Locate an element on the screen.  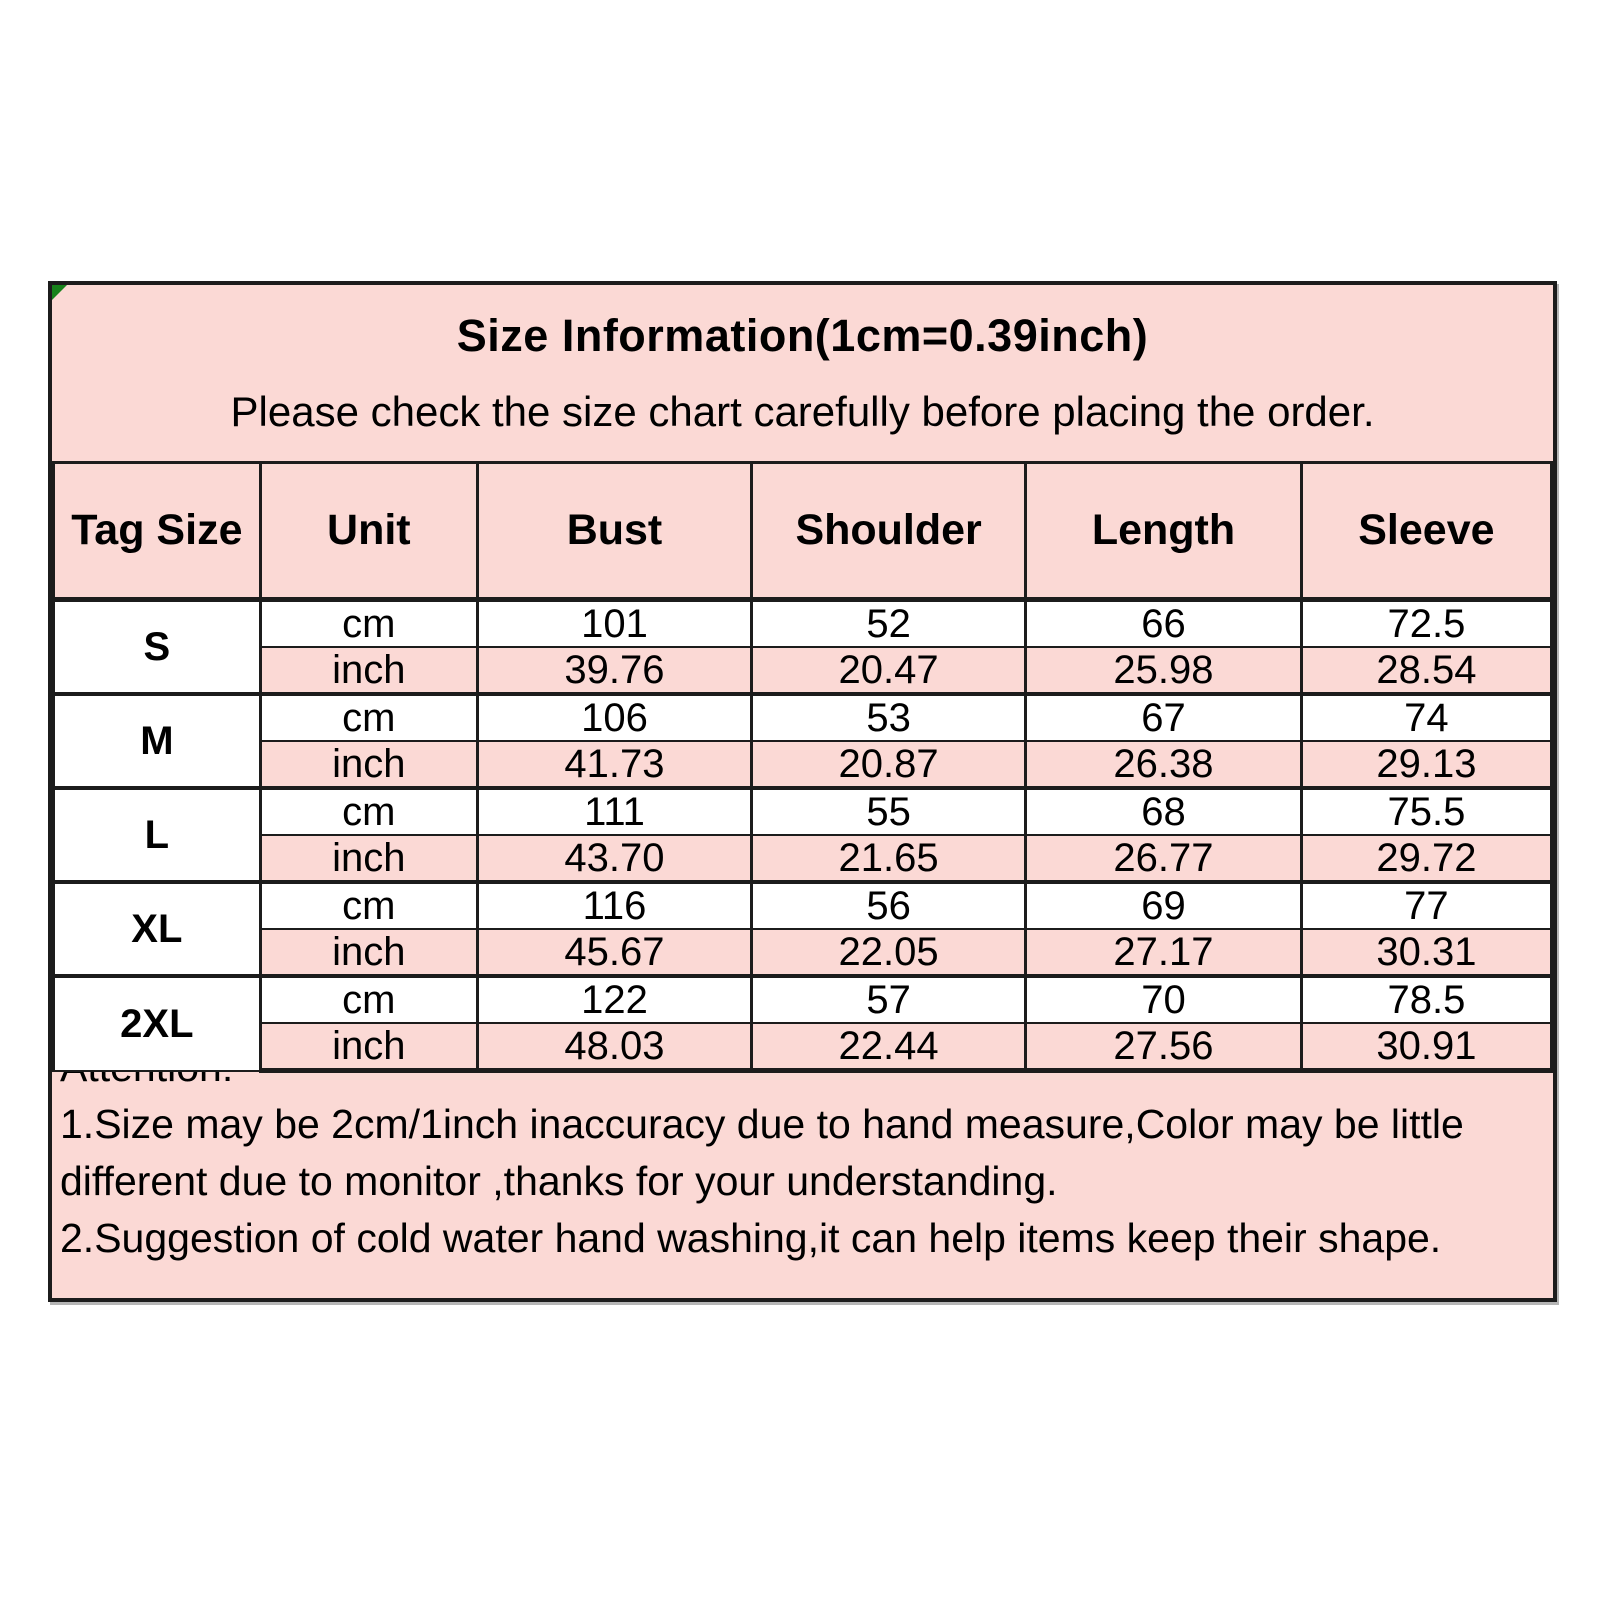
table-row-2xl-inch: inch 48.03 22.44 27.56 30.91 is located at coordinates (803, 1047).